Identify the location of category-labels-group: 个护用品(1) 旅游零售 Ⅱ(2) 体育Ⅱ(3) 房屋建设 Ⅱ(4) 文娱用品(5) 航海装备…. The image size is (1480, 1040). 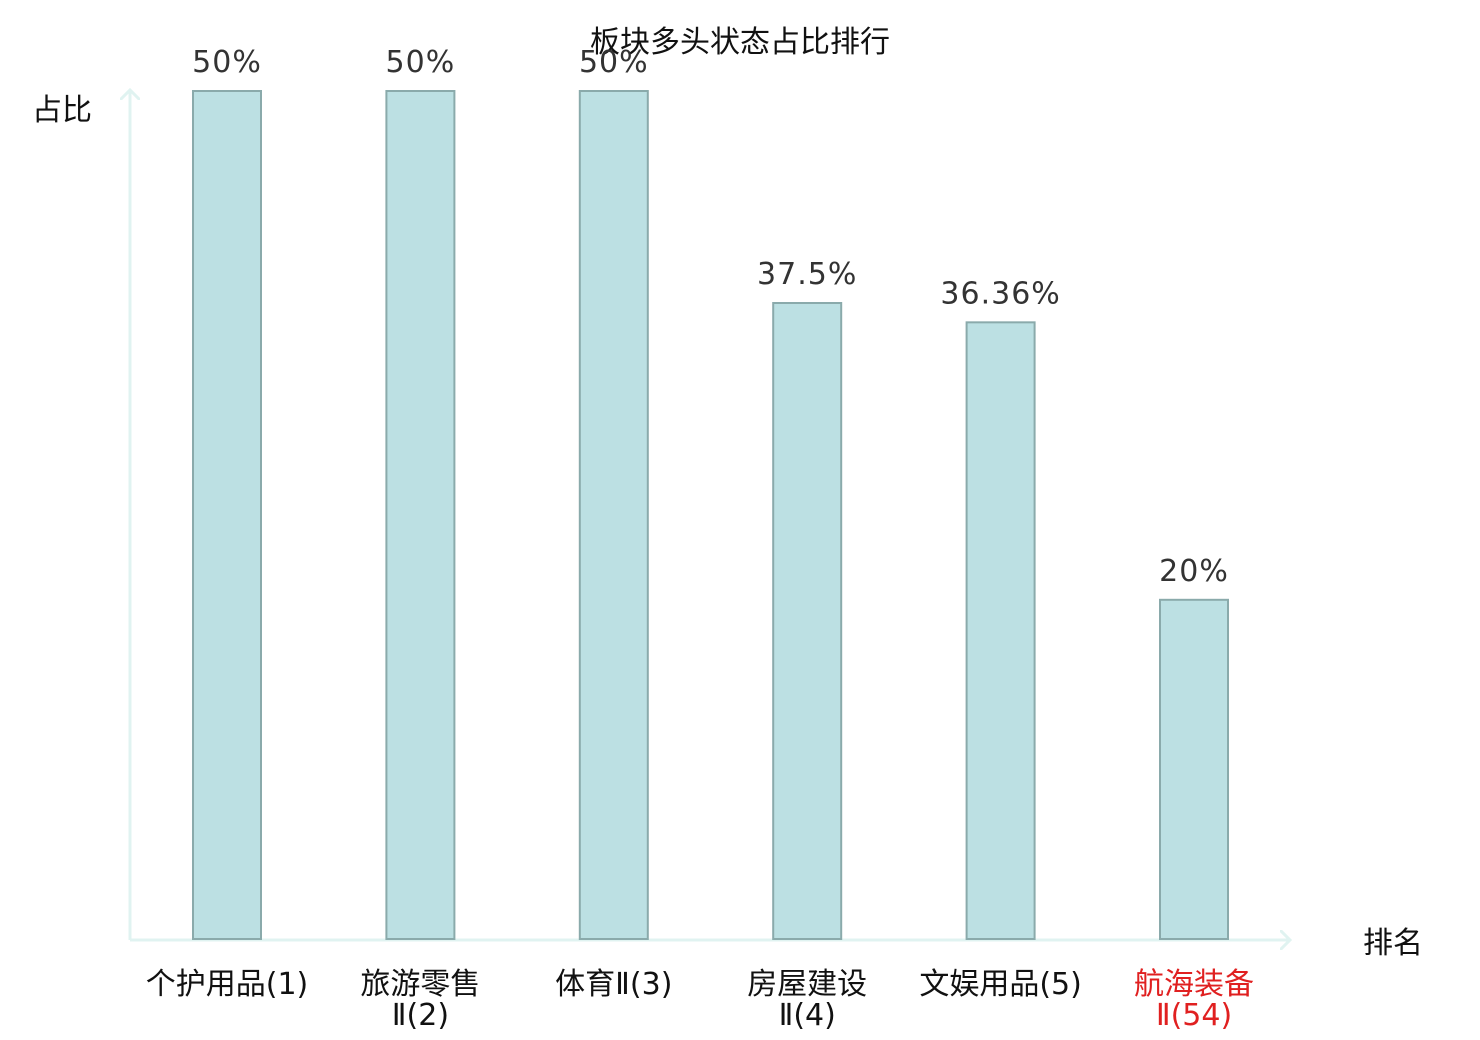
(700, 1000).